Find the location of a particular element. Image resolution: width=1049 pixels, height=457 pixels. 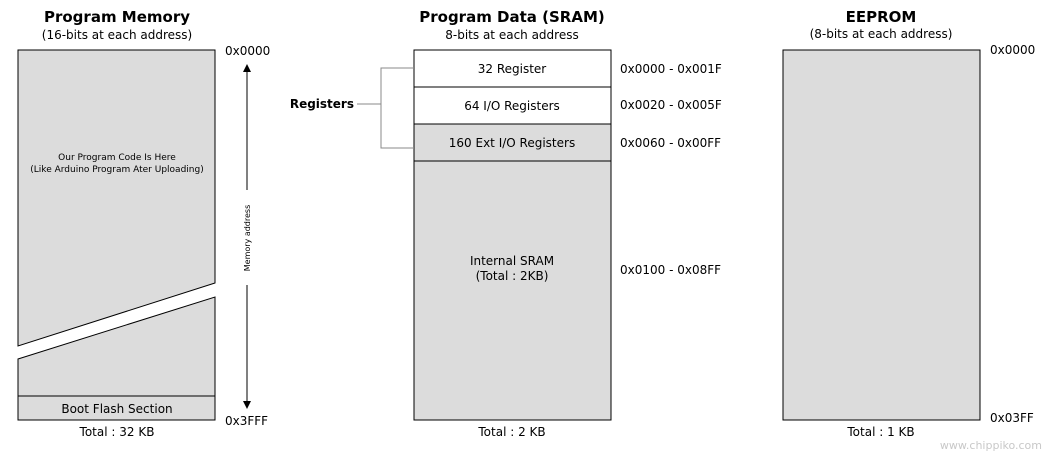

register-block-label-3: 160 Ext I/O Registers is located at coordinates (512, 143).